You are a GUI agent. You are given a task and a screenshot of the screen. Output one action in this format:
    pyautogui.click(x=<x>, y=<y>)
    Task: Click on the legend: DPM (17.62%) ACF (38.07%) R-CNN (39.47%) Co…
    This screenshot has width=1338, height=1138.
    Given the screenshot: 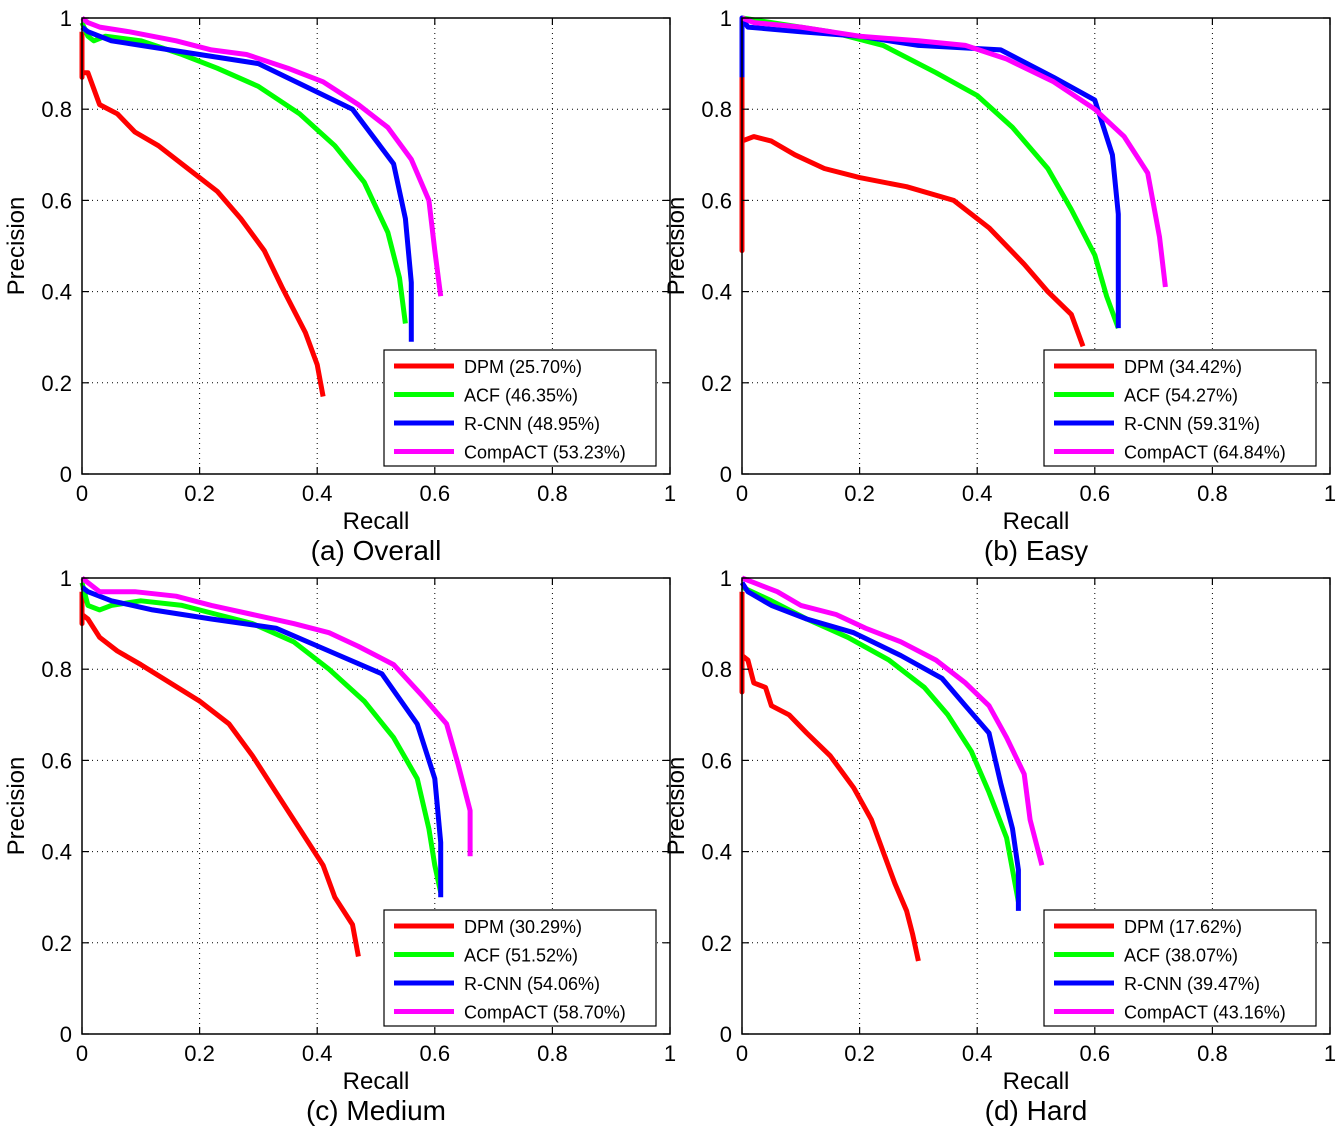 What is the action you would take?
    pyautogui.click(x=1180, y=968)
    